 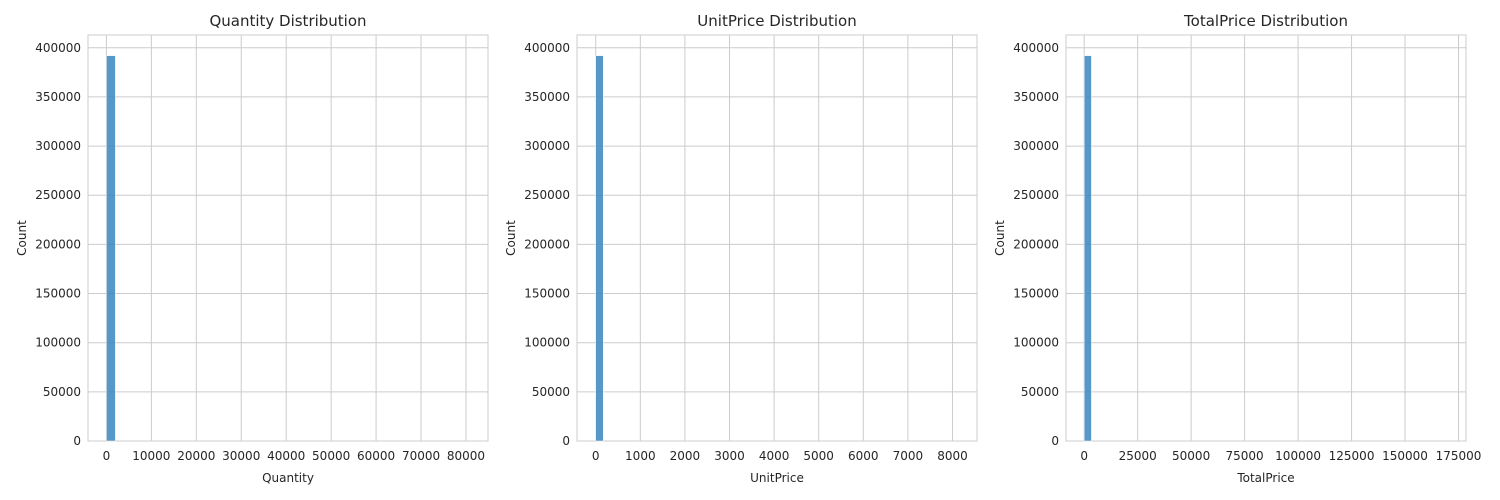 I want to click on x-tick-label: 10000, so click(x=151, y=456).